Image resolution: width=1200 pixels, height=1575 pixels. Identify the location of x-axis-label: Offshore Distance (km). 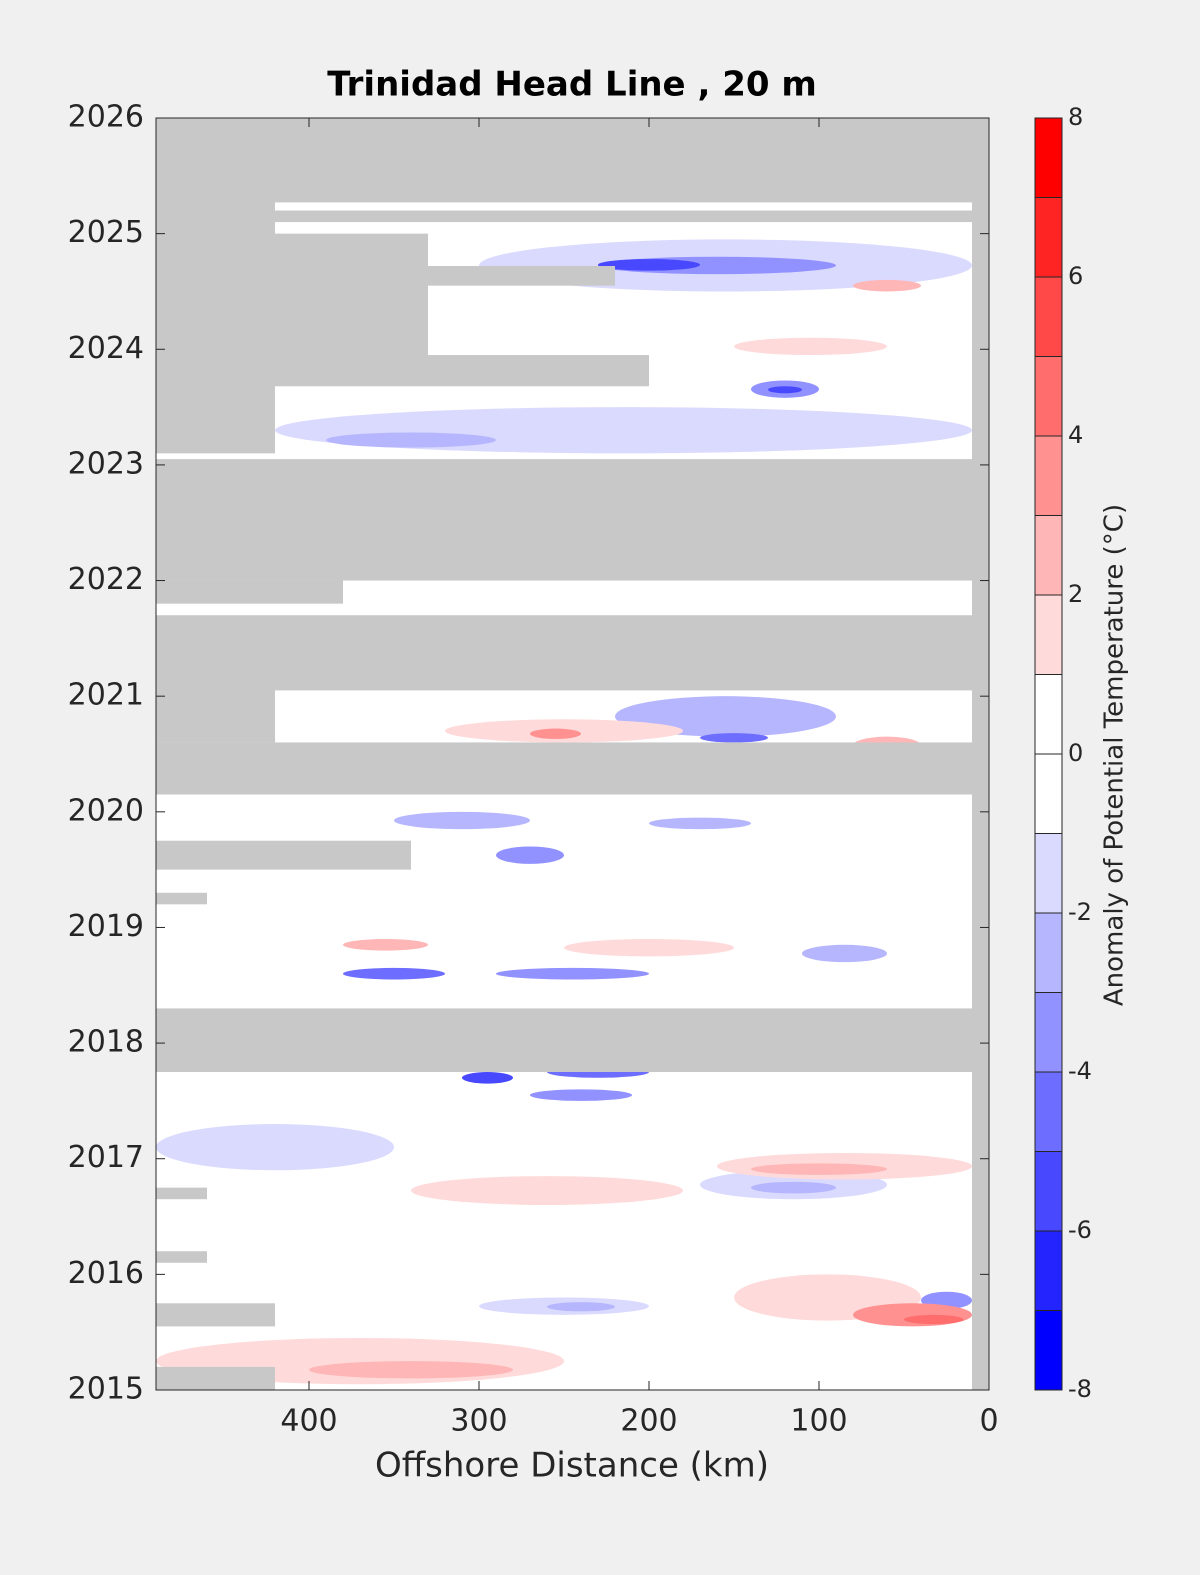
(572, 1466).